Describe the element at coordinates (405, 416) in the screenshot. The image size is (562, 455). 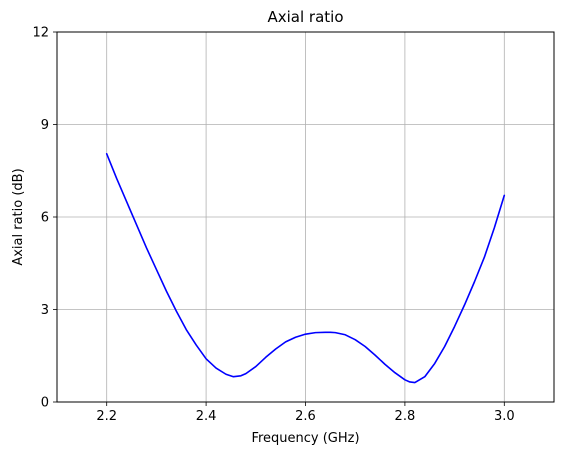
I see `x-tick-label: 2.8` at that location.